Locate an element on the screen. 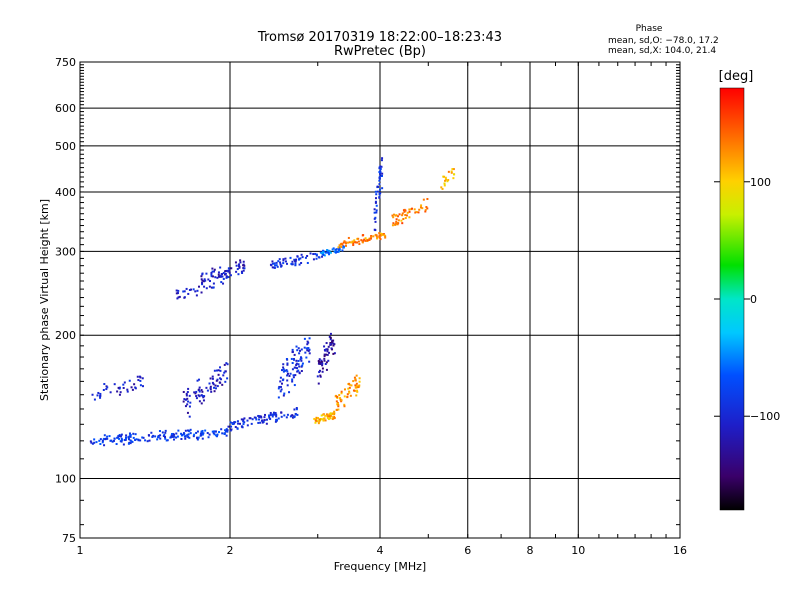  x-tick-label: 10 is located at coordinates (578, 550).